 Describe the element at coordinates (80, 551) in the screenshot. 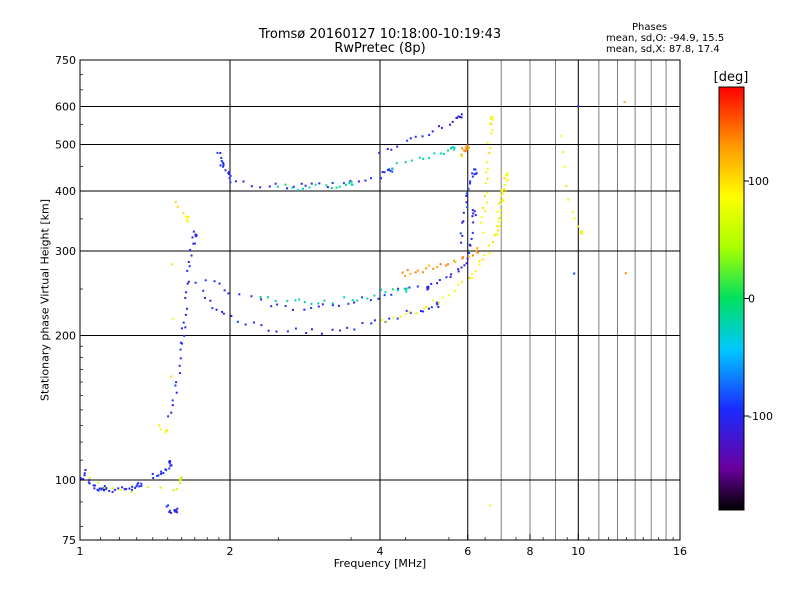

I see `x-tick-label: 1` at that location.